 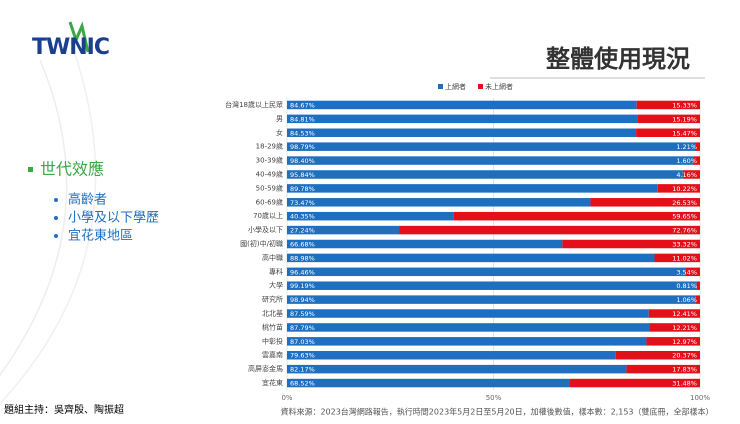 I want to click on data-label: 84.81%, so click(x=302, y=119).